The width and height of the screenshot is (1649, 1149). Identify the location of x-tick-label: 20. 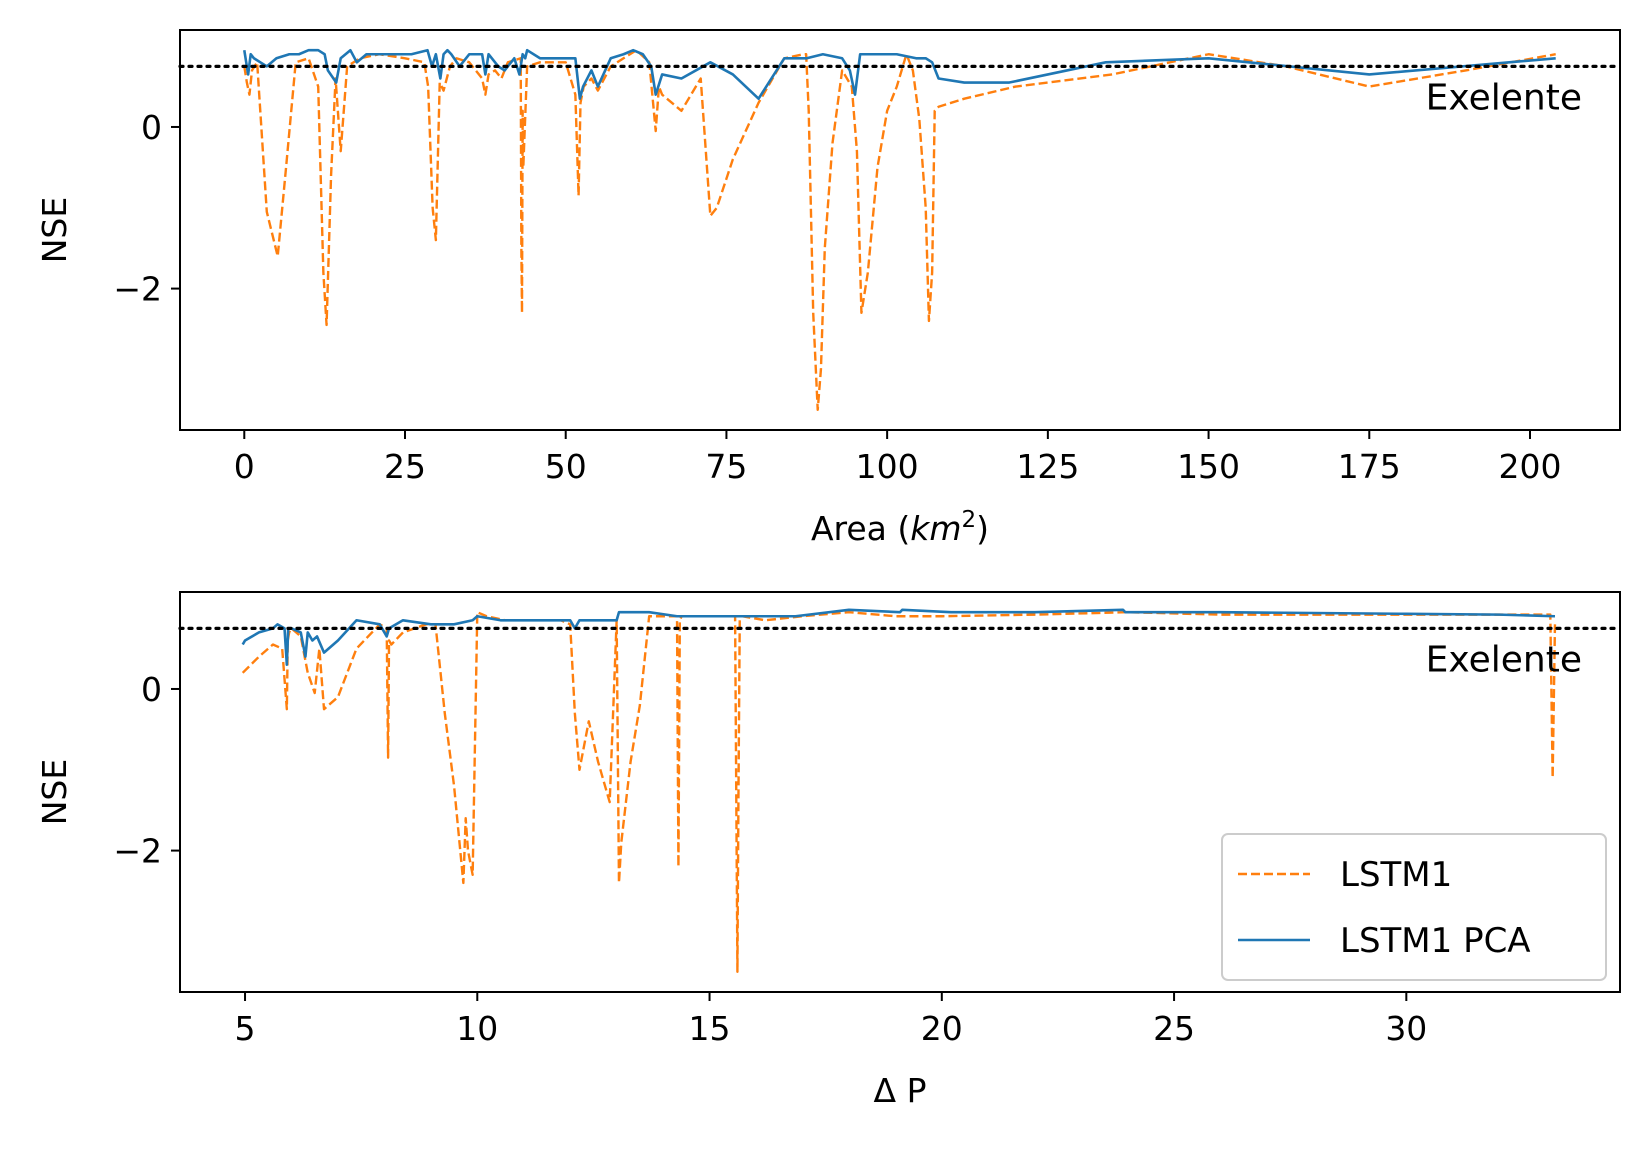
(942, 1028).